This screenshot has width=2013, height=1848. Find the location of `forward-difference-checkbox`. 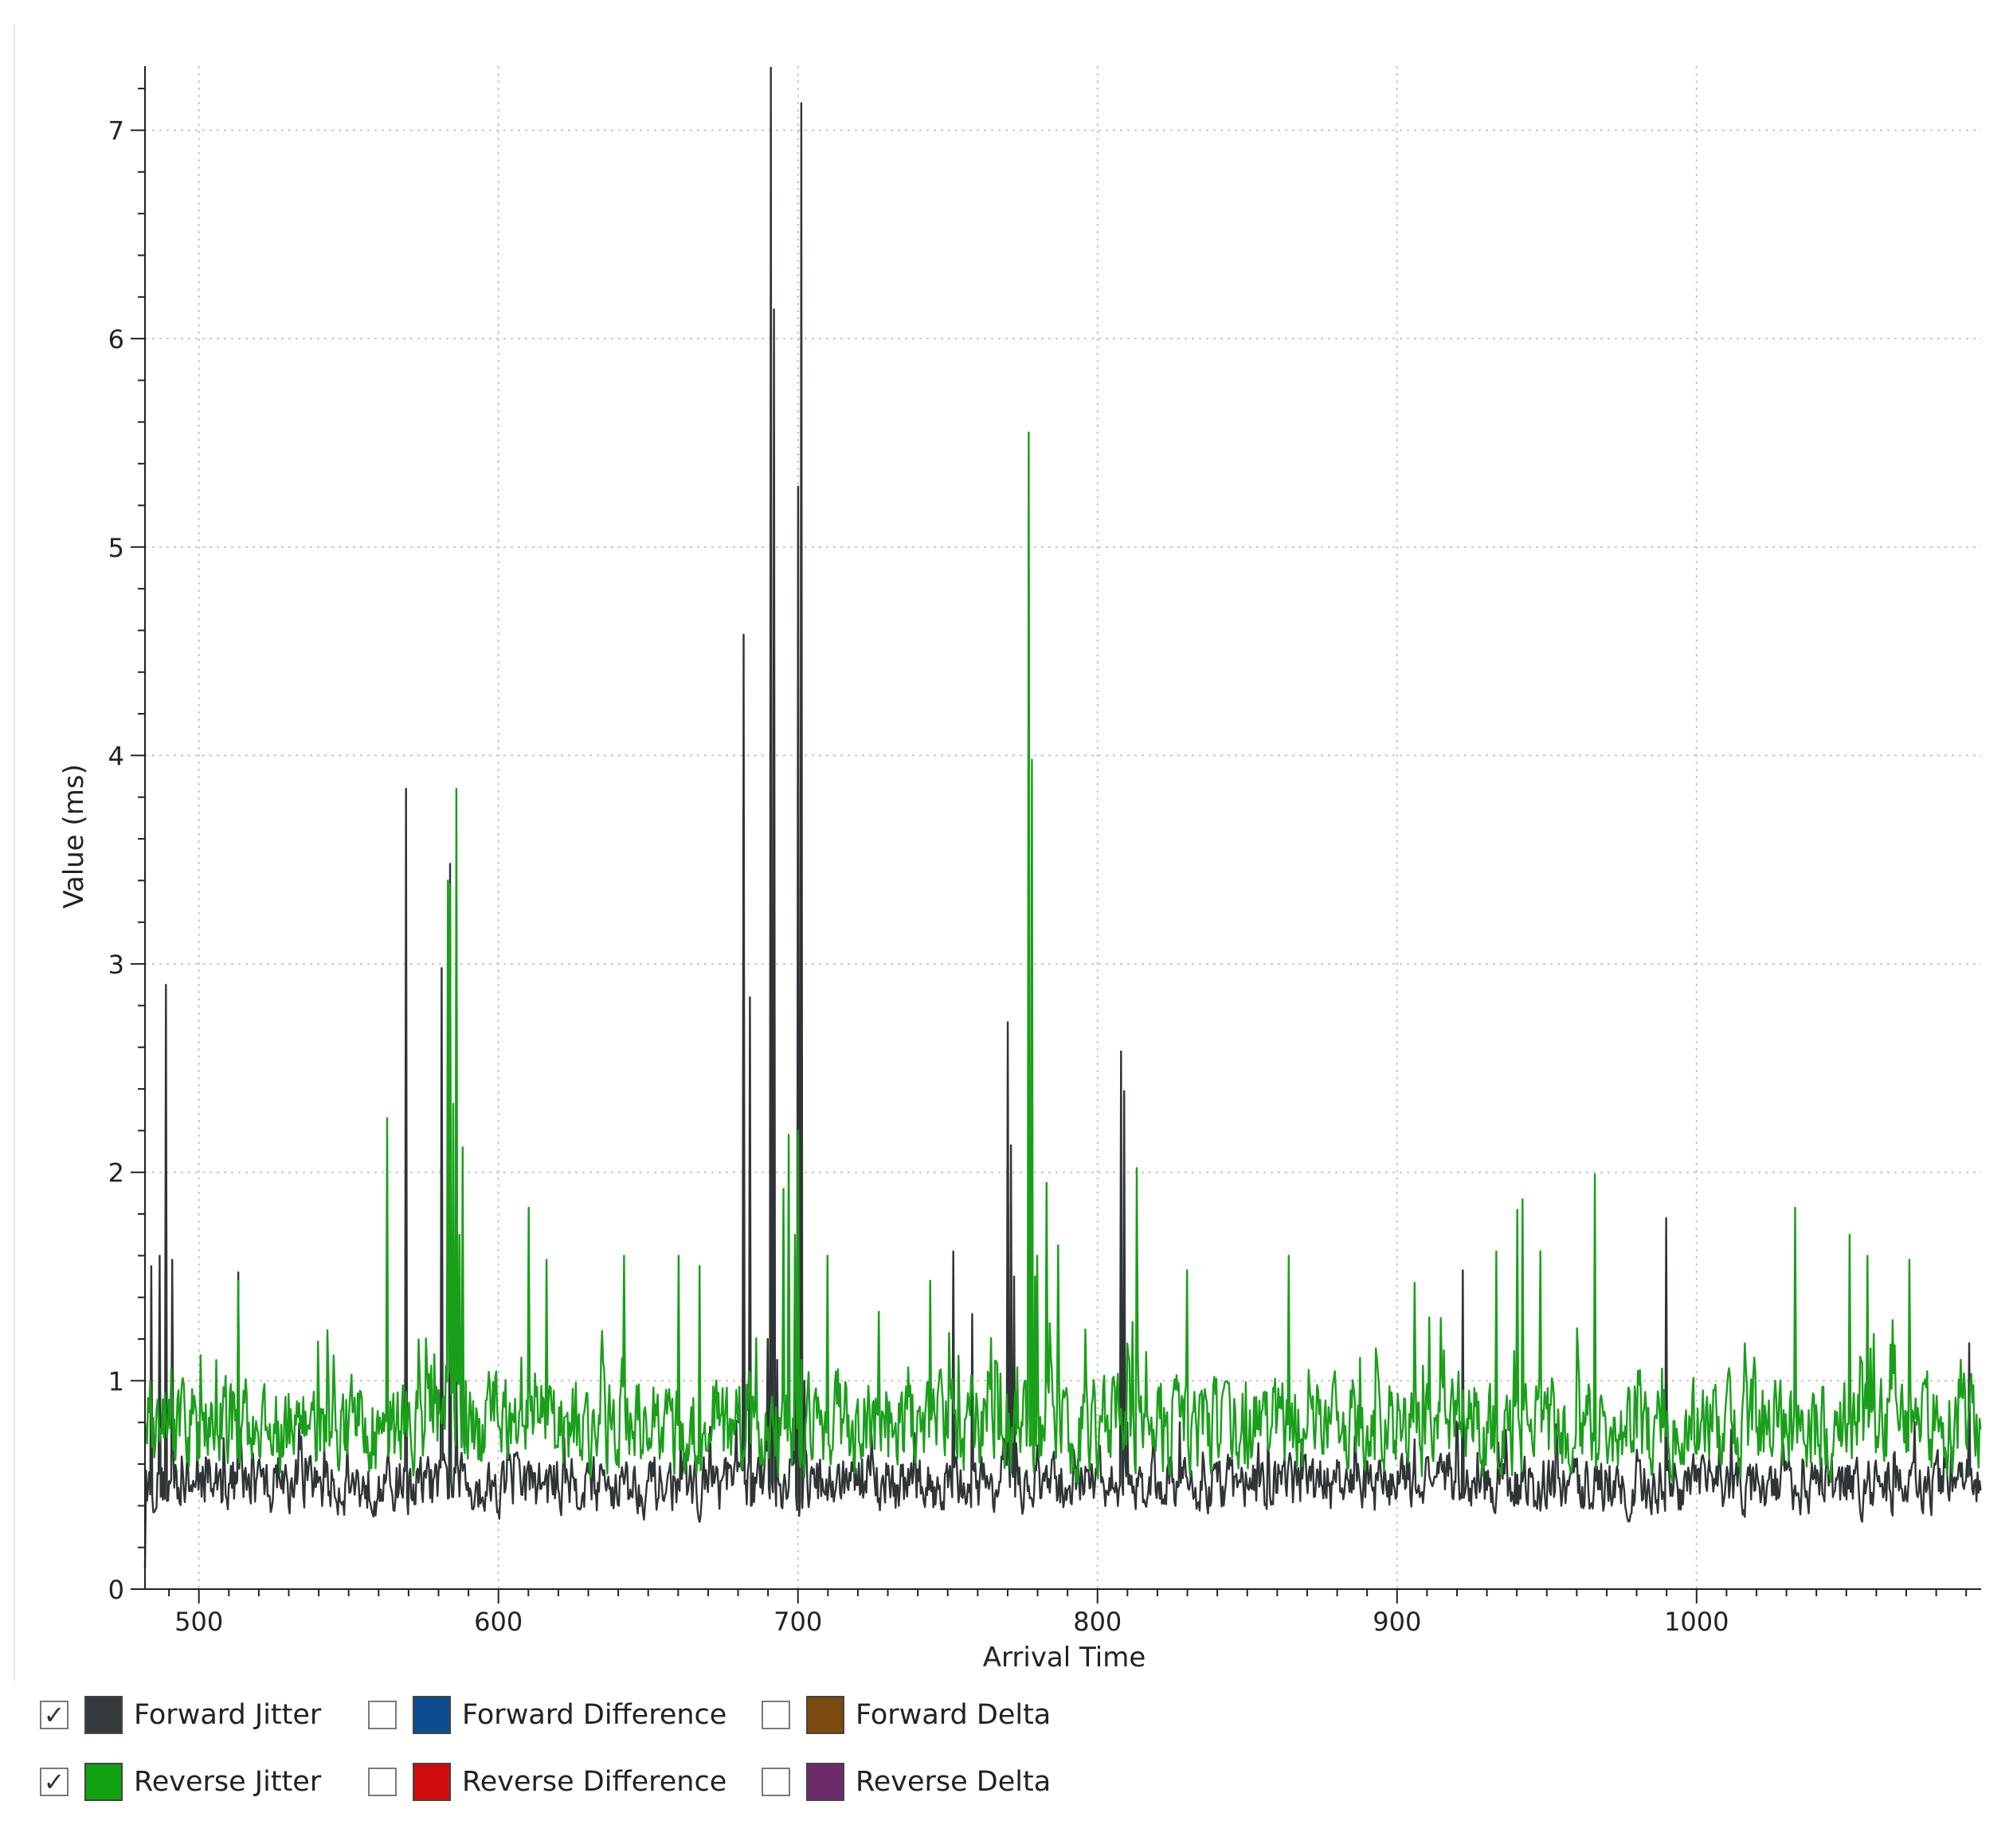

forward-difference-checkbox is located at coordinates (382, 1715).